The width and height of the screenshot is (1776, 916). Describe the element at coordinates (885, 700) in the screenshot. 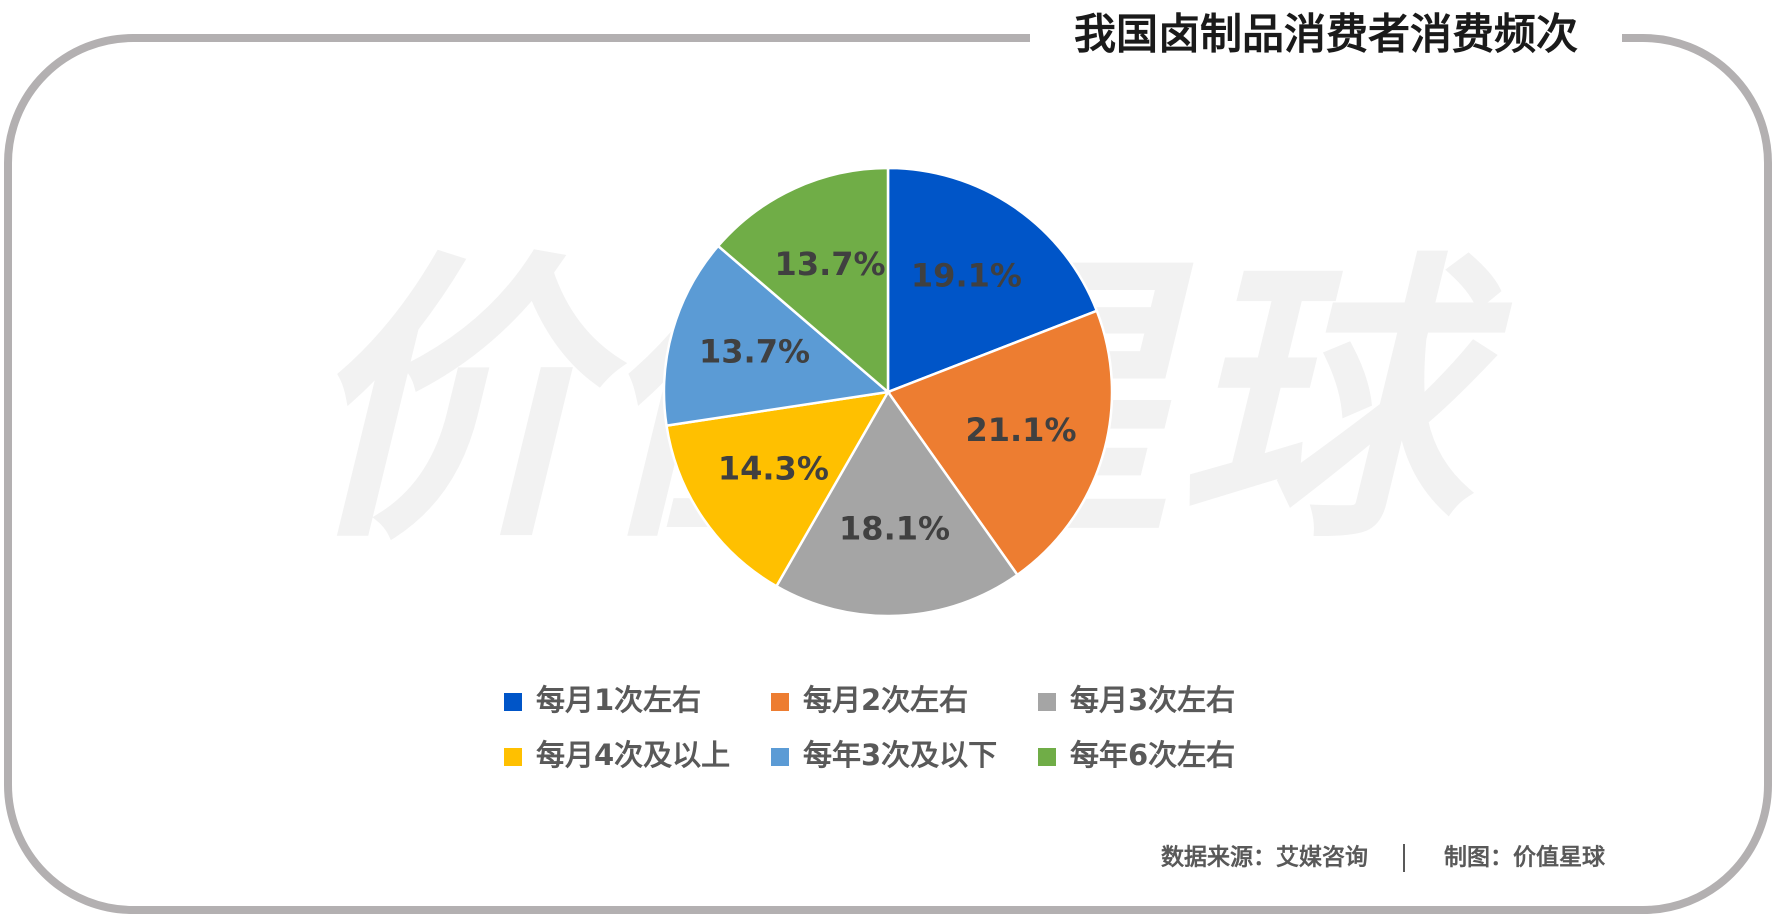

I see `legend-label: 每月2次左右` at that location.